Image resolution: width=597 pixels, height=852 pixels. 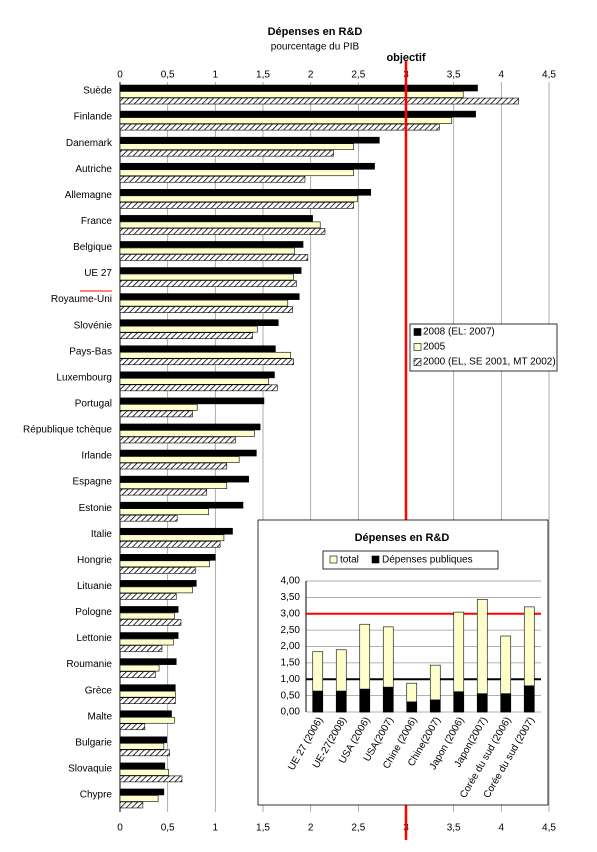 I want to click on y-tick-label: Portugal, so click(x=93, y=404).